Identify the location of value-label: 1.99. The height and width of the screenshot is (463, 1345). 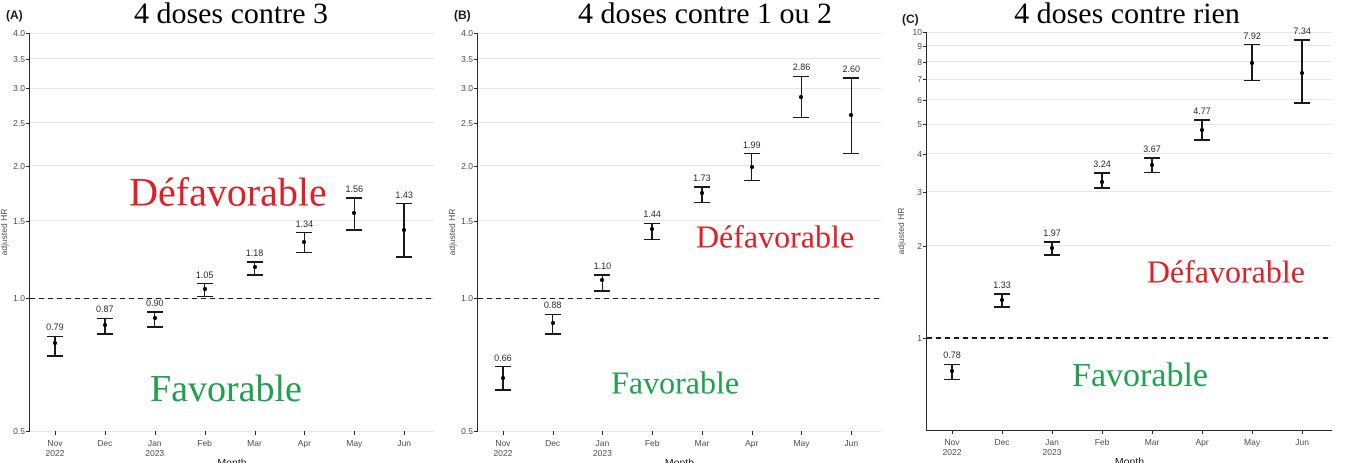
(751, 144).